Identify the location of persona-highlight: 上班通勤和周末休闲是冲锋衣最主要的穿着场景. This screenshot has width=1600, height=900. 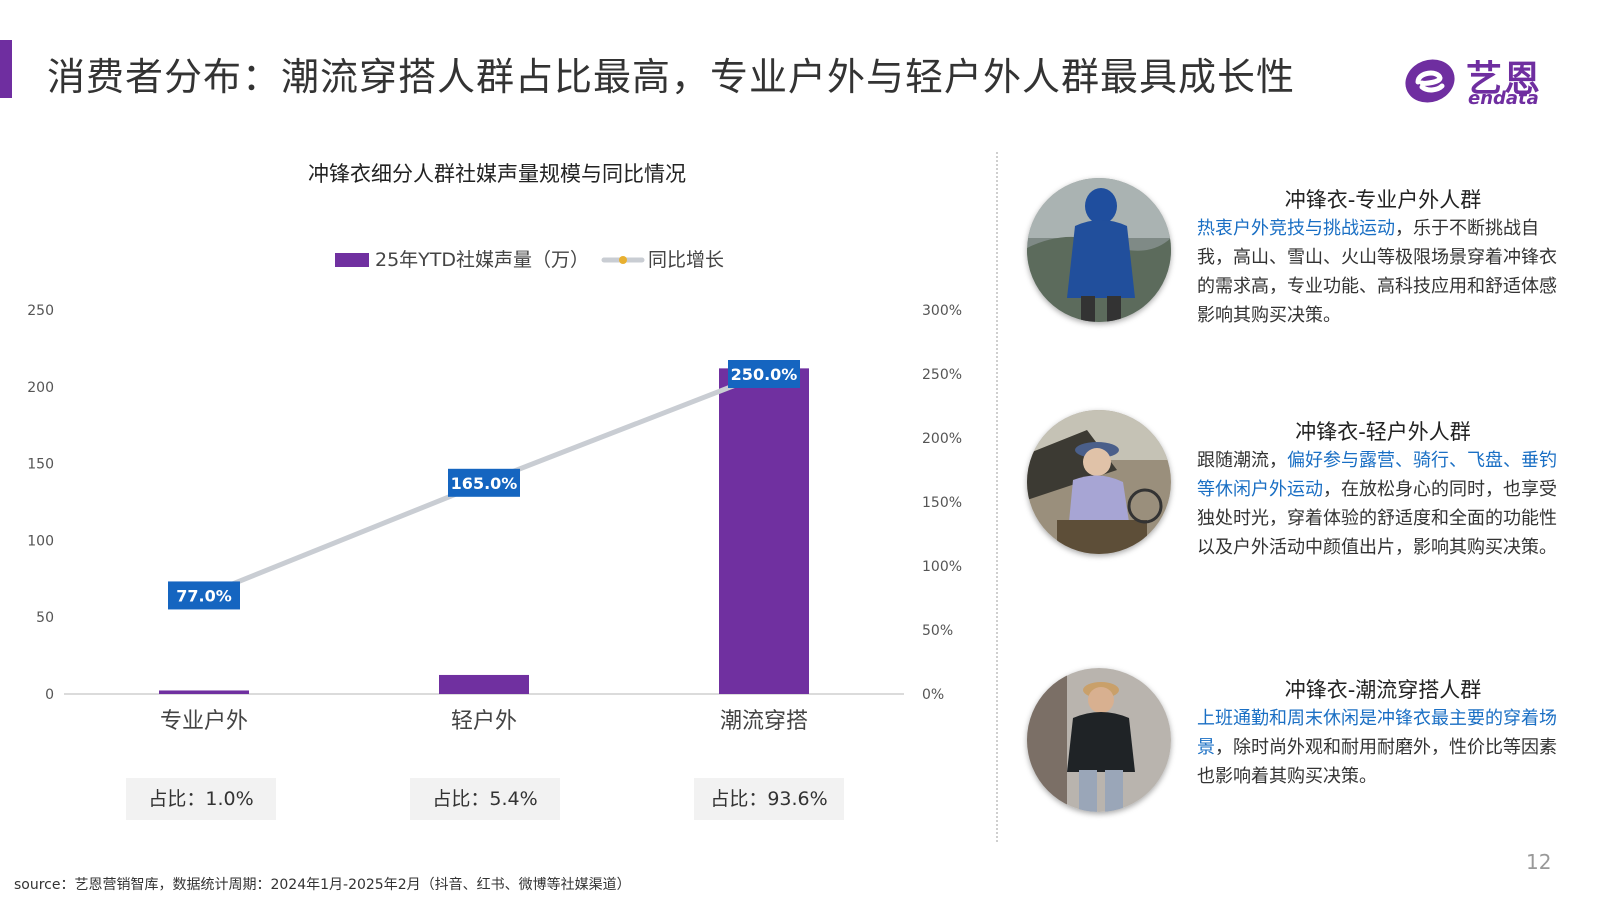
(1377, 733).